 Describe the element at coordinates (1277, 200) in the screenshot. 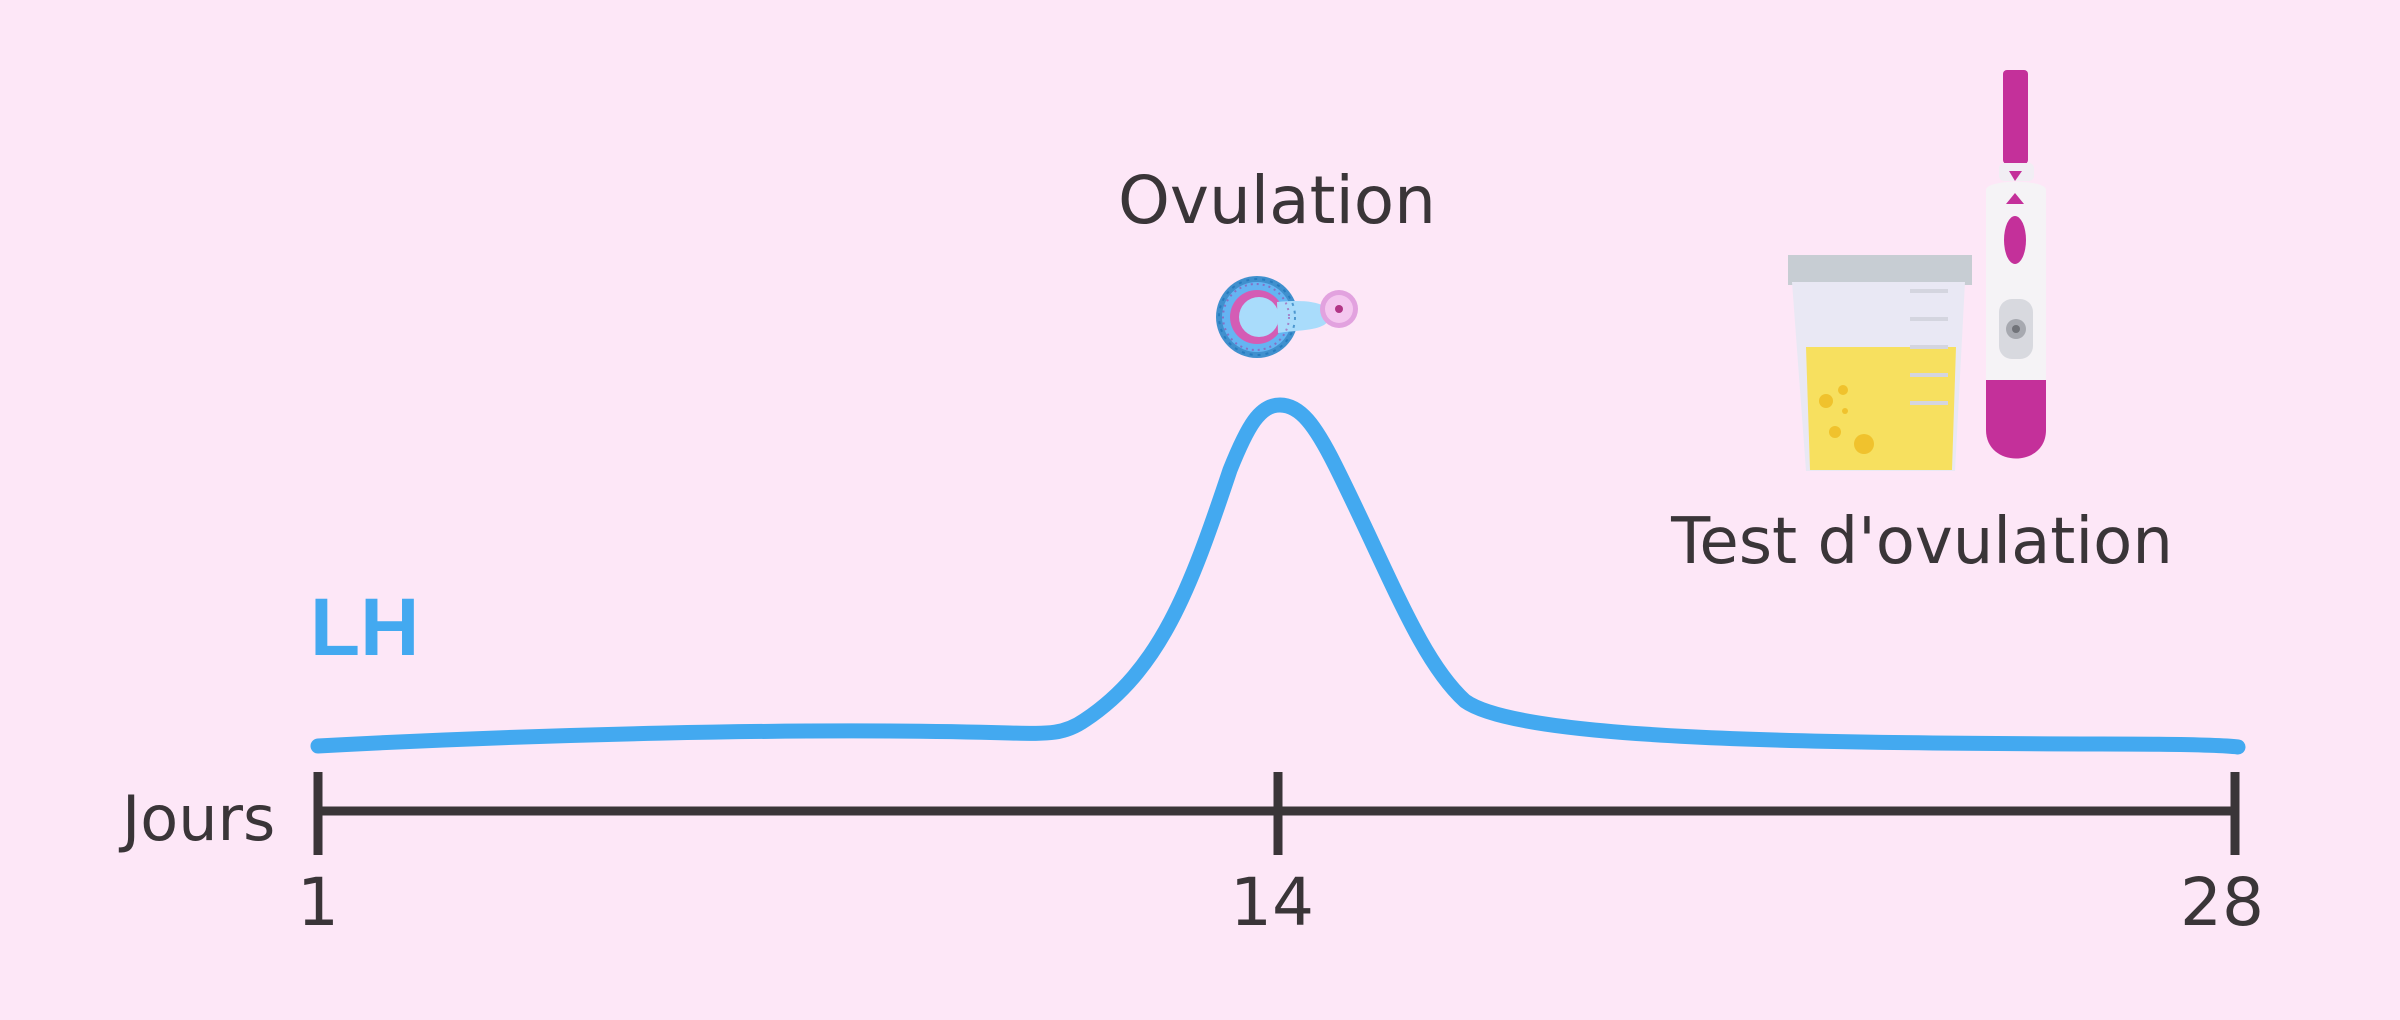

I see `ovulation-label: Ovulation` at that location.